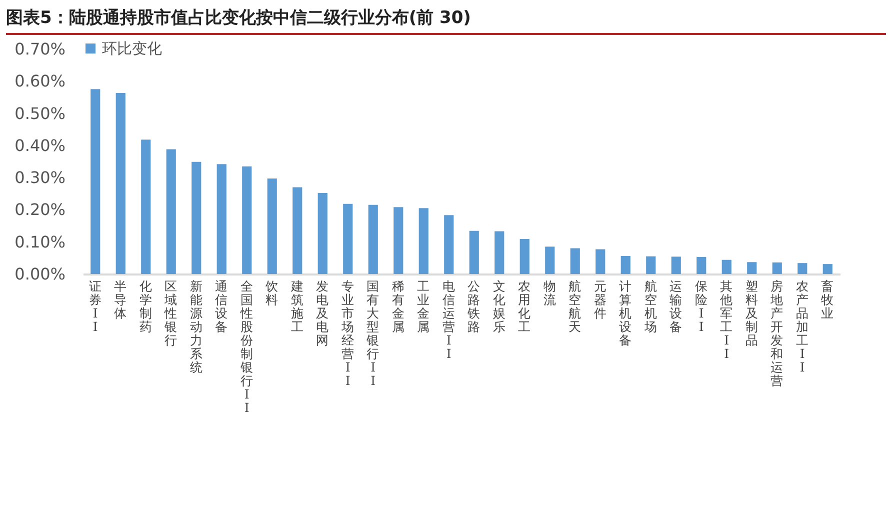 This screenshot has width=895, height=510. What do you see at coordinates (423, 306) in the screenshot?
I see `x-tick-label: 工业金属` at bounding box center [423, 306].